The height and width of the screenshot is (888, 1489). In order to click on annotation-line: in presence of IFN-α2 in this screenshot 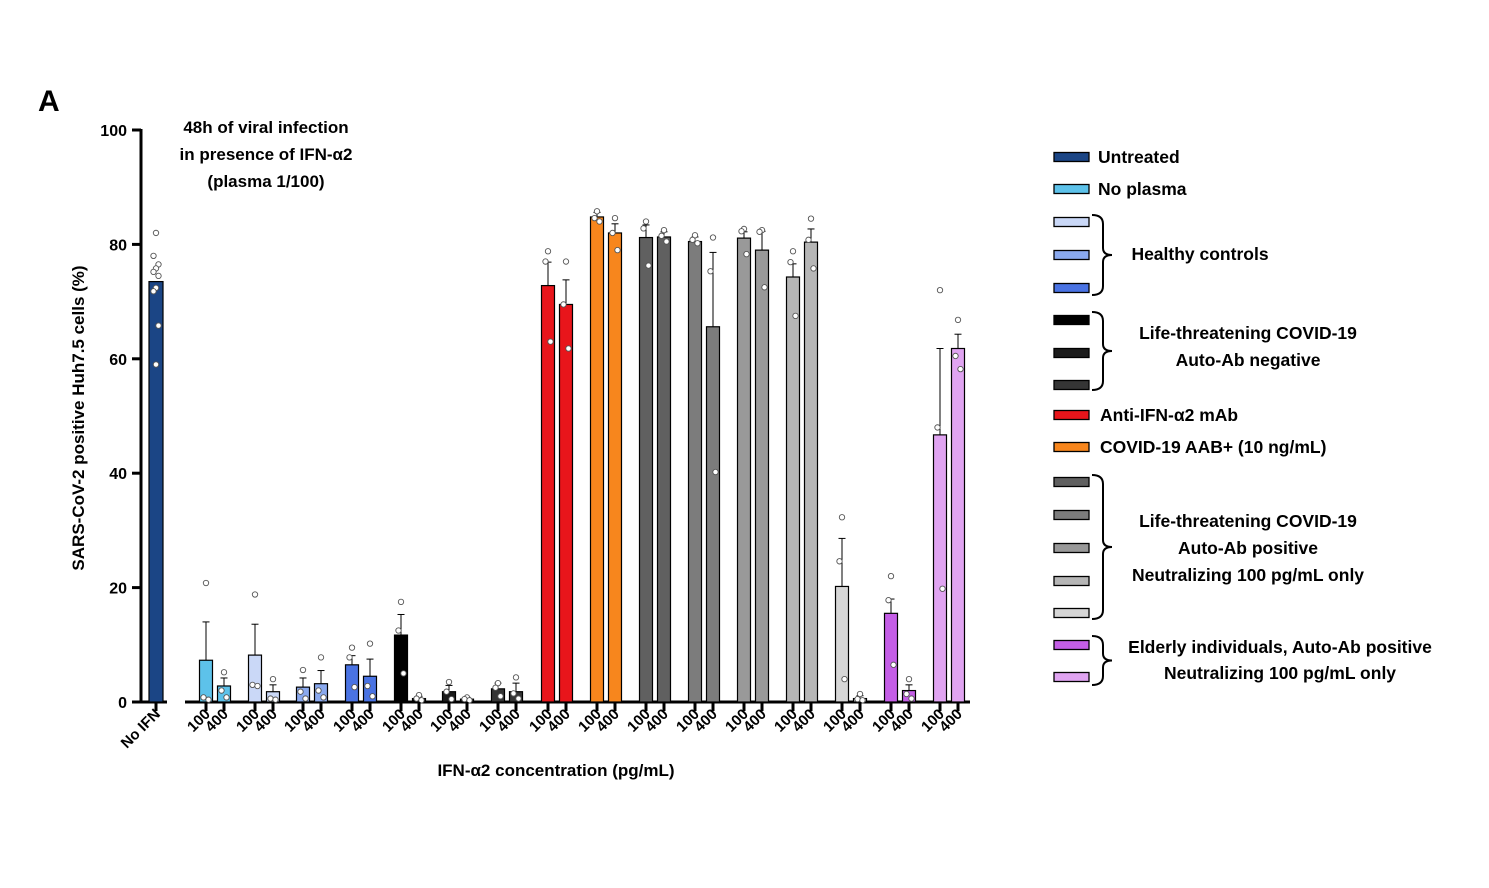, I will do `click(266, 154)`.